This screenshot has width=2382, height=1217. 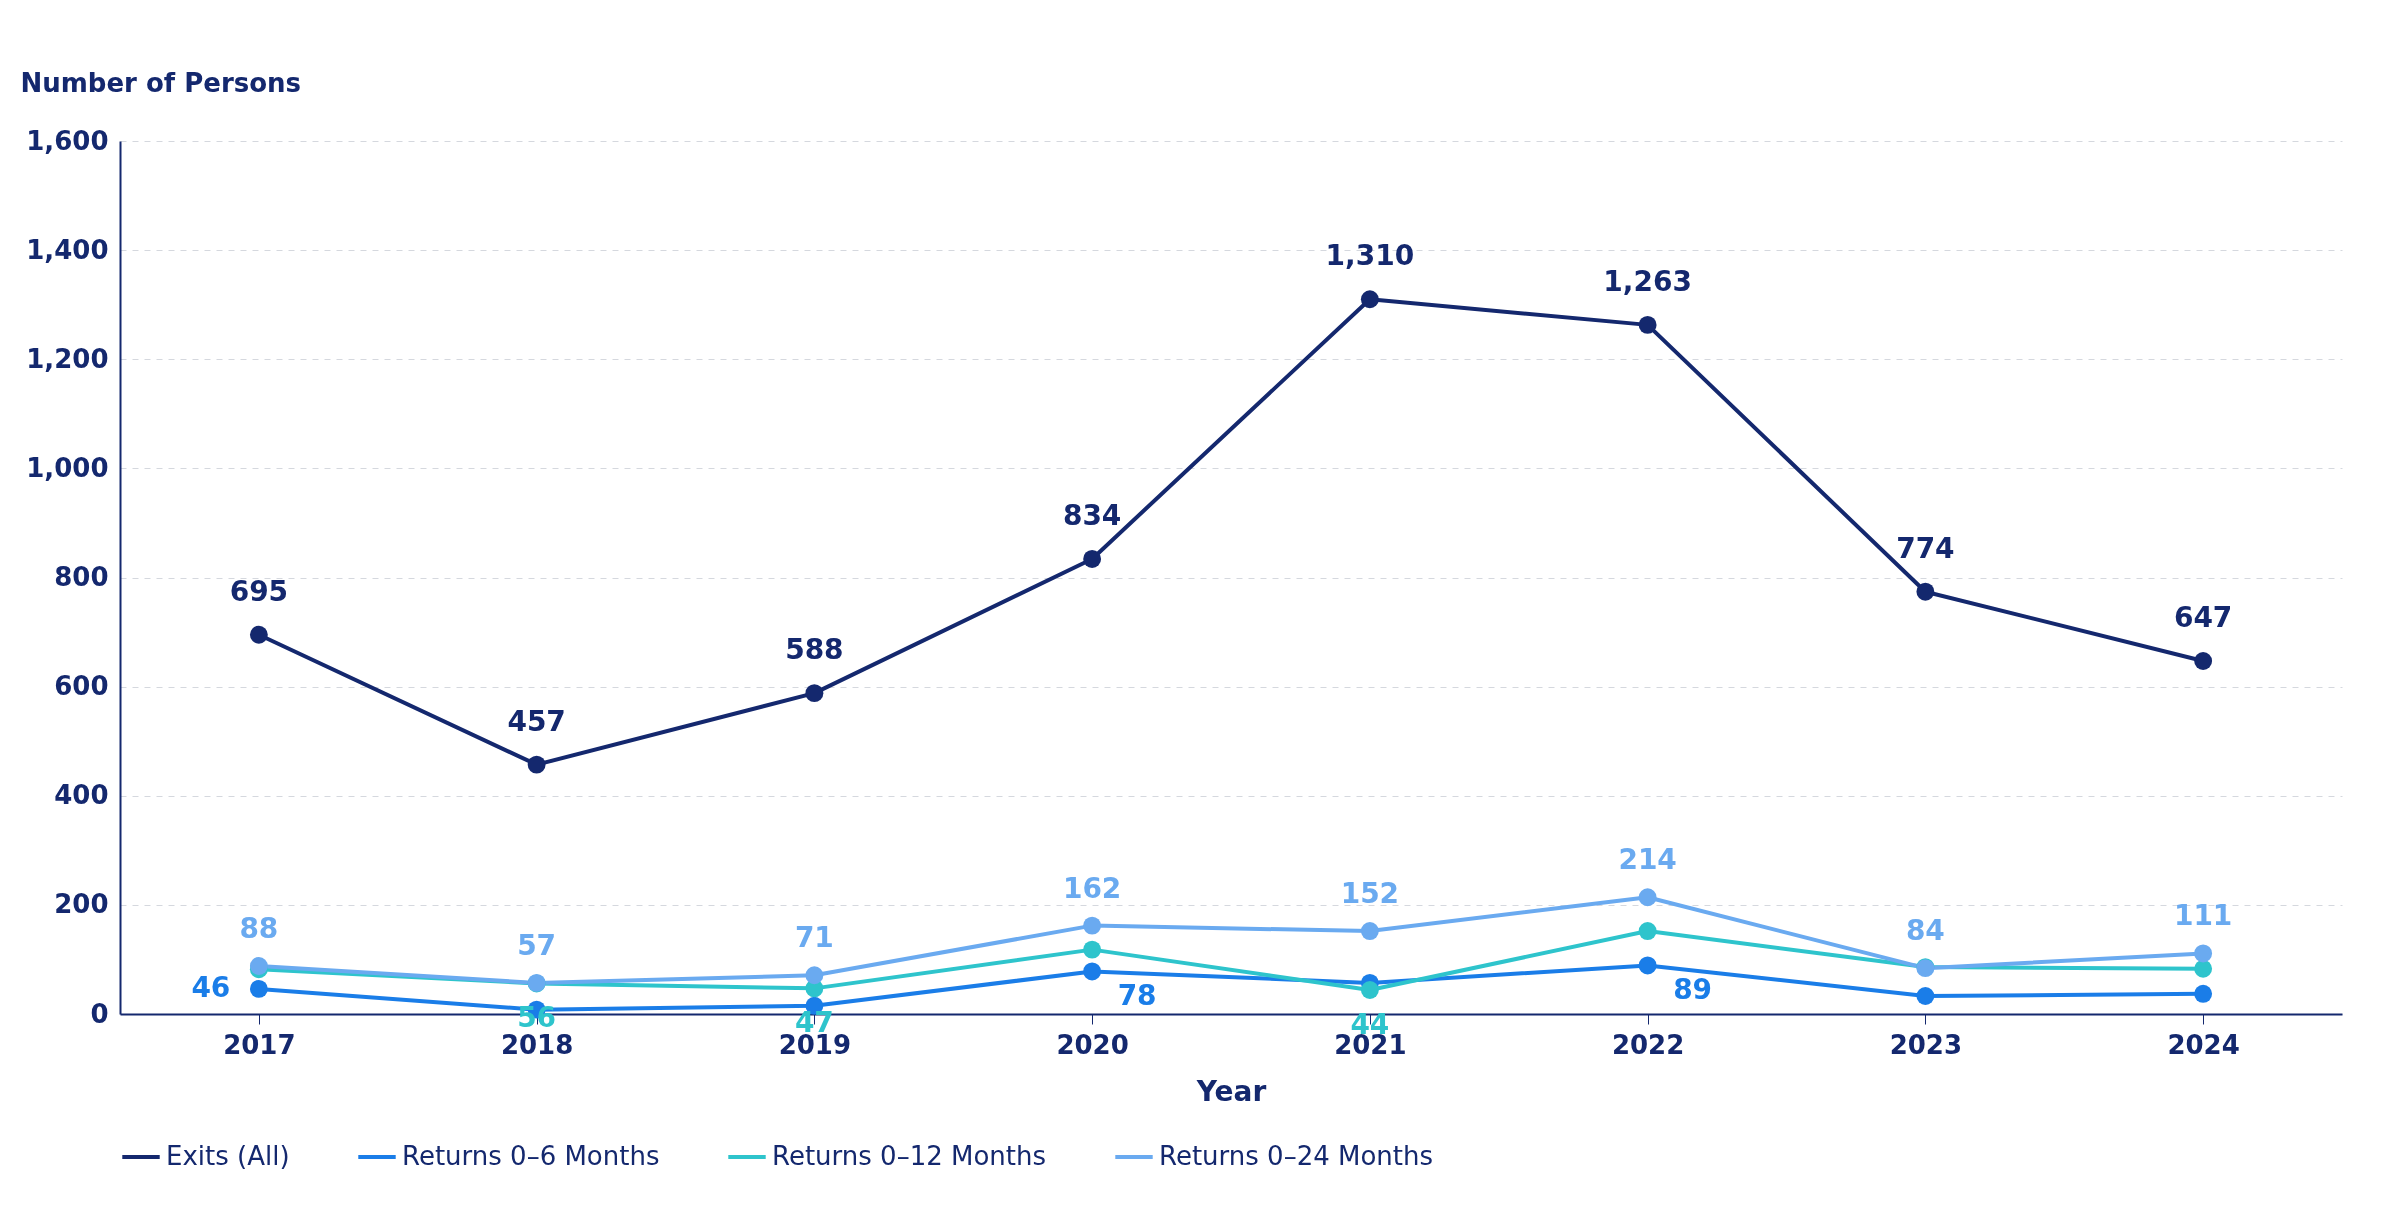 I want to click on x-tick-label: 2024, so click(x=2203, y=1044).